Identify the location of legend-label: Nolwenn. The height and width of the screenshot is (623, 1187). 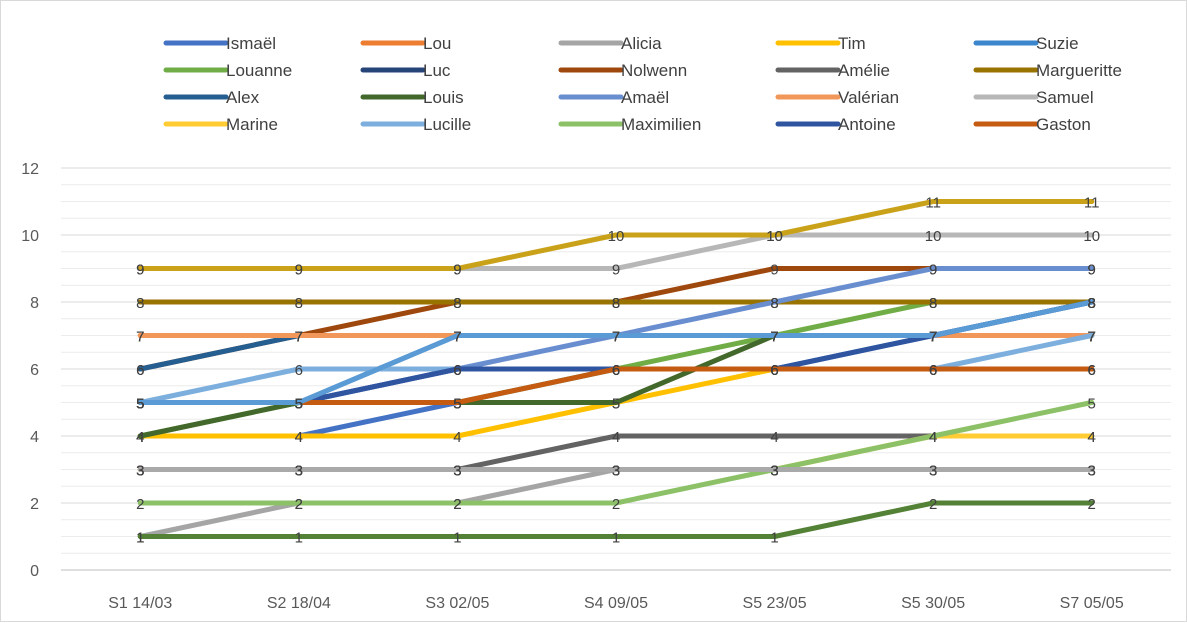
(654, 70).